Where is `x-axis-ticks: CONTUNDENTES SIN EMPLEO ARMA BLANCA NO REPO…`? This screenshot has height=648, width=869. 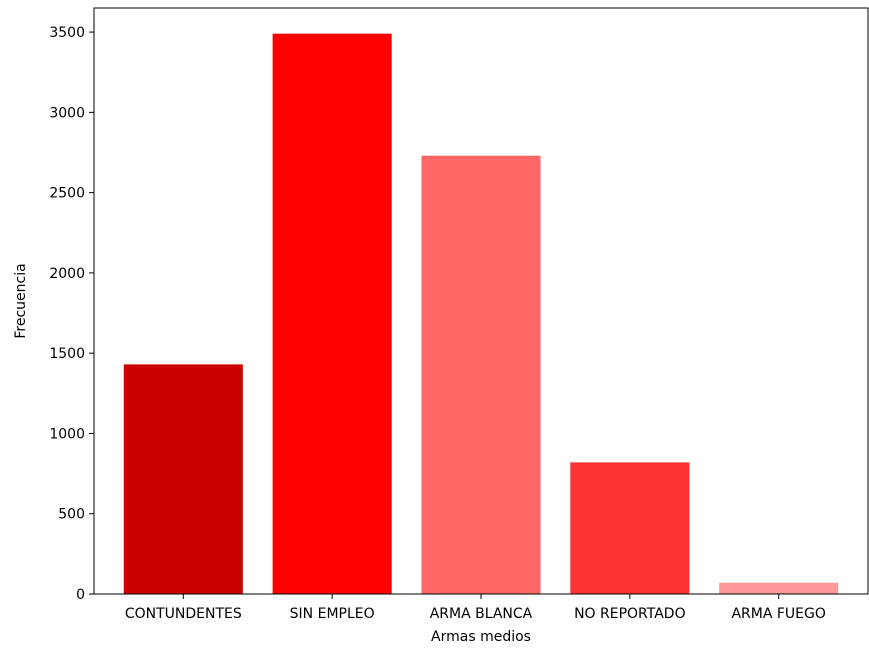
x-axis-ticks: CONTUNDENTES SIN EMPLEO ARMA BLANCA NO REPO… is located at coordinates (475, 608).